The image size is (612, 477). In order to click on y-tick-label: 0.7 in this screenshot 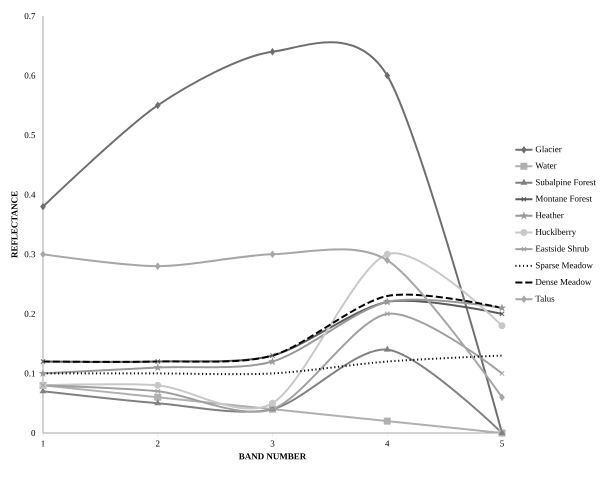, I will do `click(30, 16)`.